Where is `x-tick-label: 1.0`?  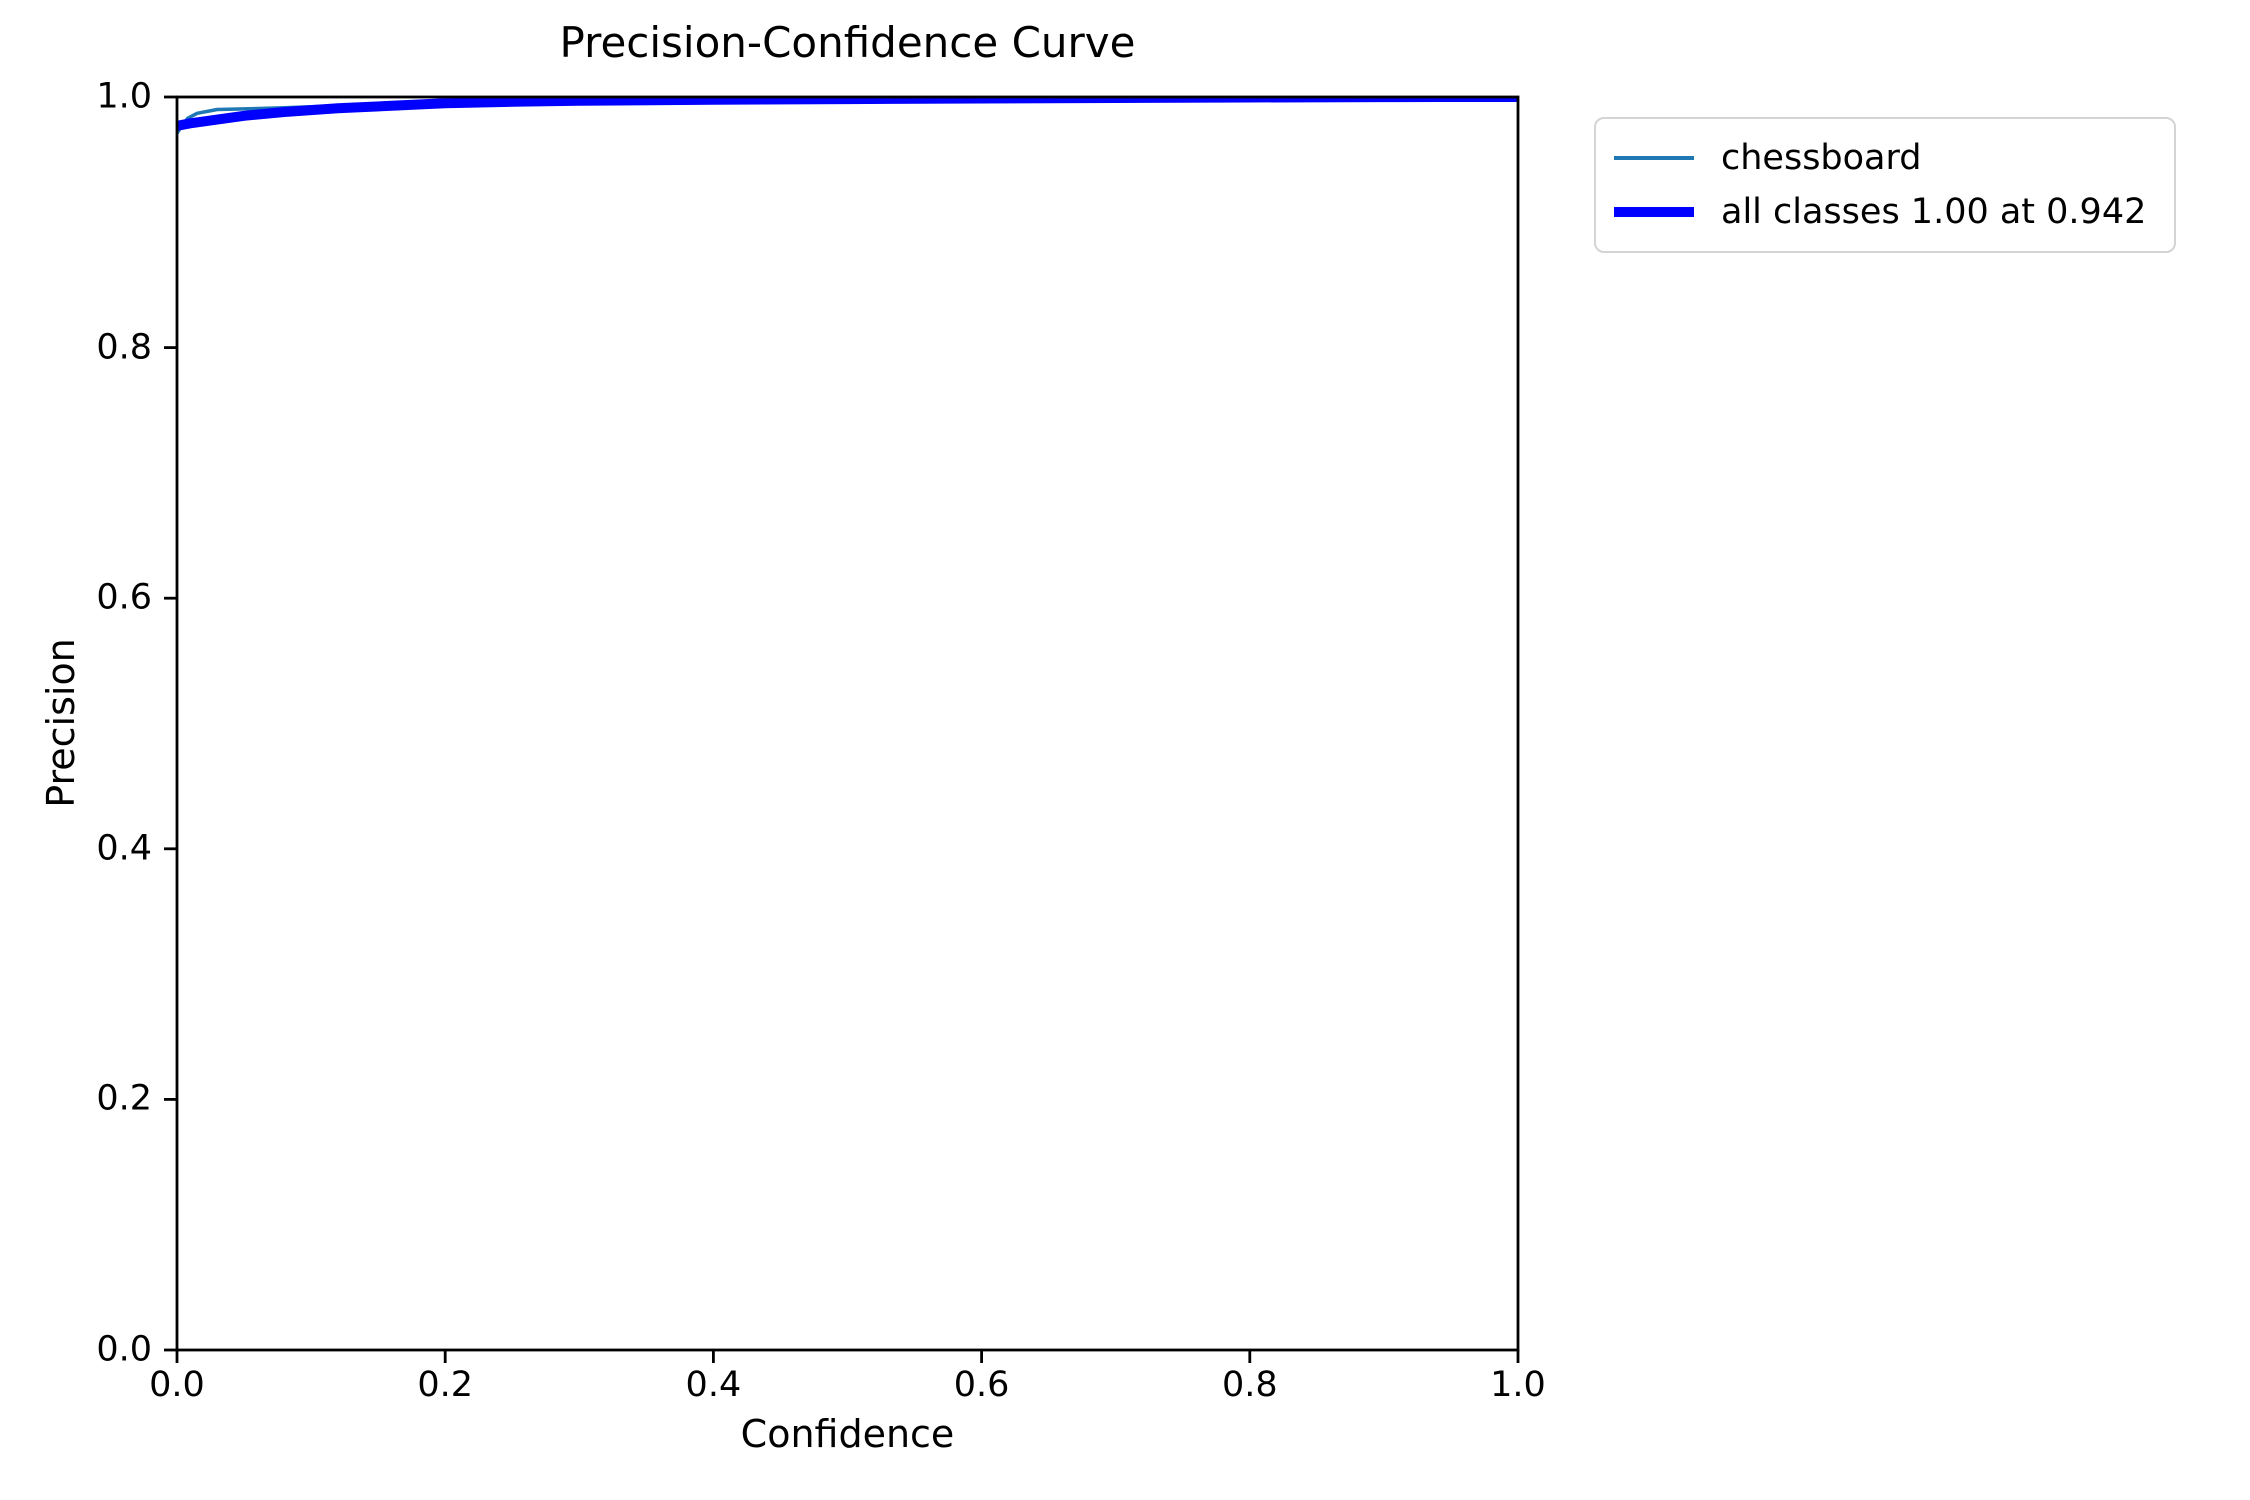
x-tick-label: 1.0 is located at coordinates (1518, 1385).